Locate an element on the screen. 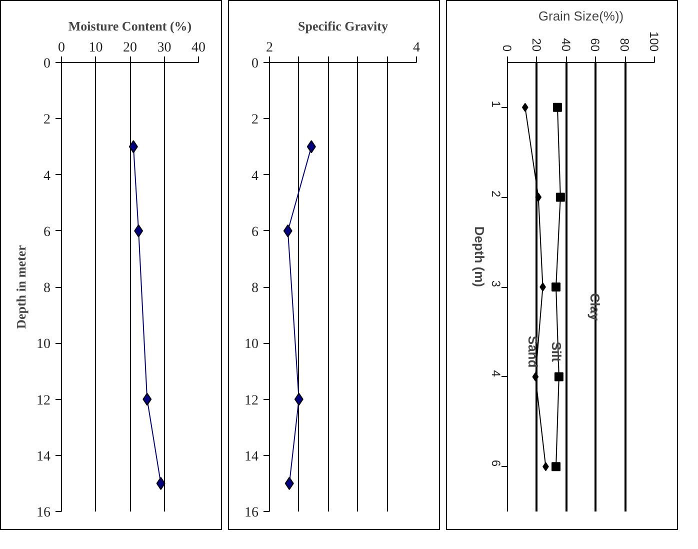 This screenshot has width=698, height=549. y-axis-title: Depth (m) is located at coordinates (479, 257).